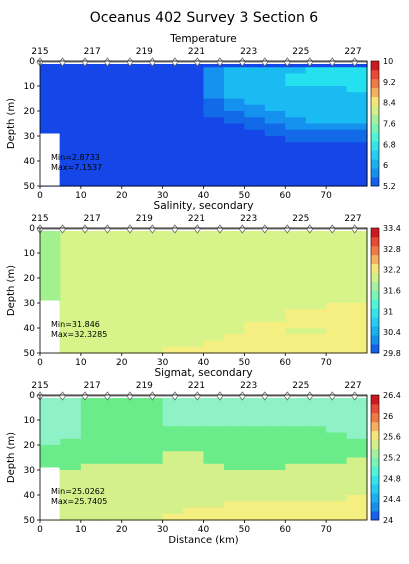  What do you see at coordinates (388, 416) in the screenshot?
I see `colorbar-tick-label: 26` at bounding box center [388, 416].